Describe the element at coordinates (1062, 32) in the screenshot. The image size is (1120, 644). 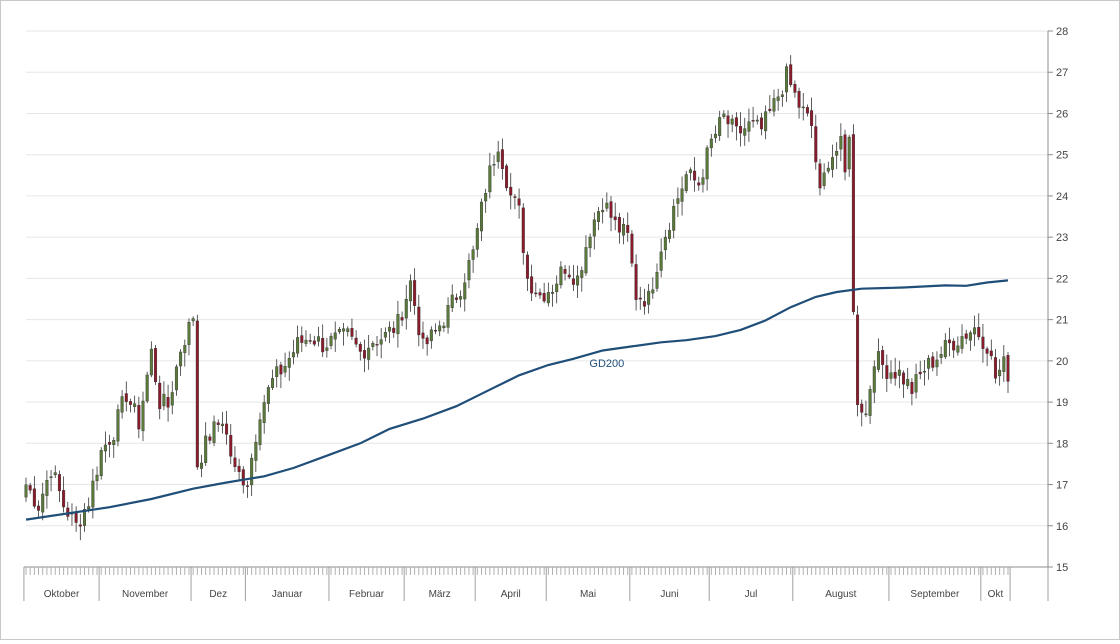
I see `y-tick-label: 28` at that location.